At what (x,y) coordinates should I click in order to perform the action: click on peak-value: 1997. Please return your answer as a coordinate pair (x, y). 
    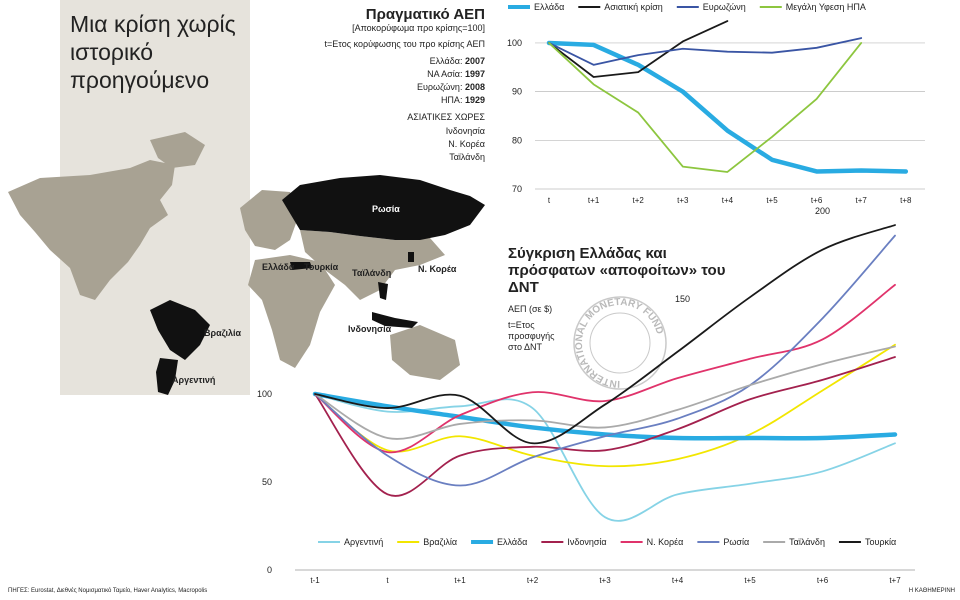
    Looking at the image, I should click on (475, 74).